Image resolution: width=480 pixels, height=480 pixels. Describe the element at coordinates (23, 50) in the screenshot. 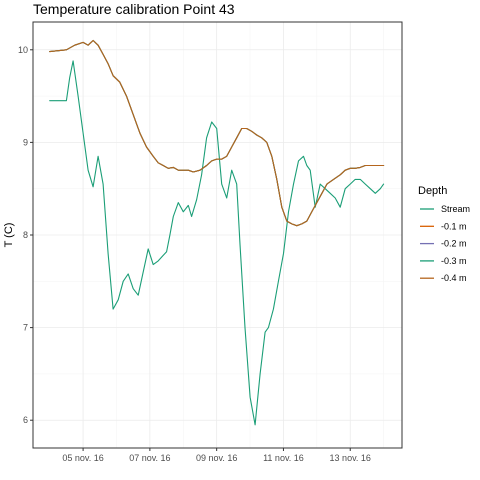

I see `y-tick-label: 10` at that location.